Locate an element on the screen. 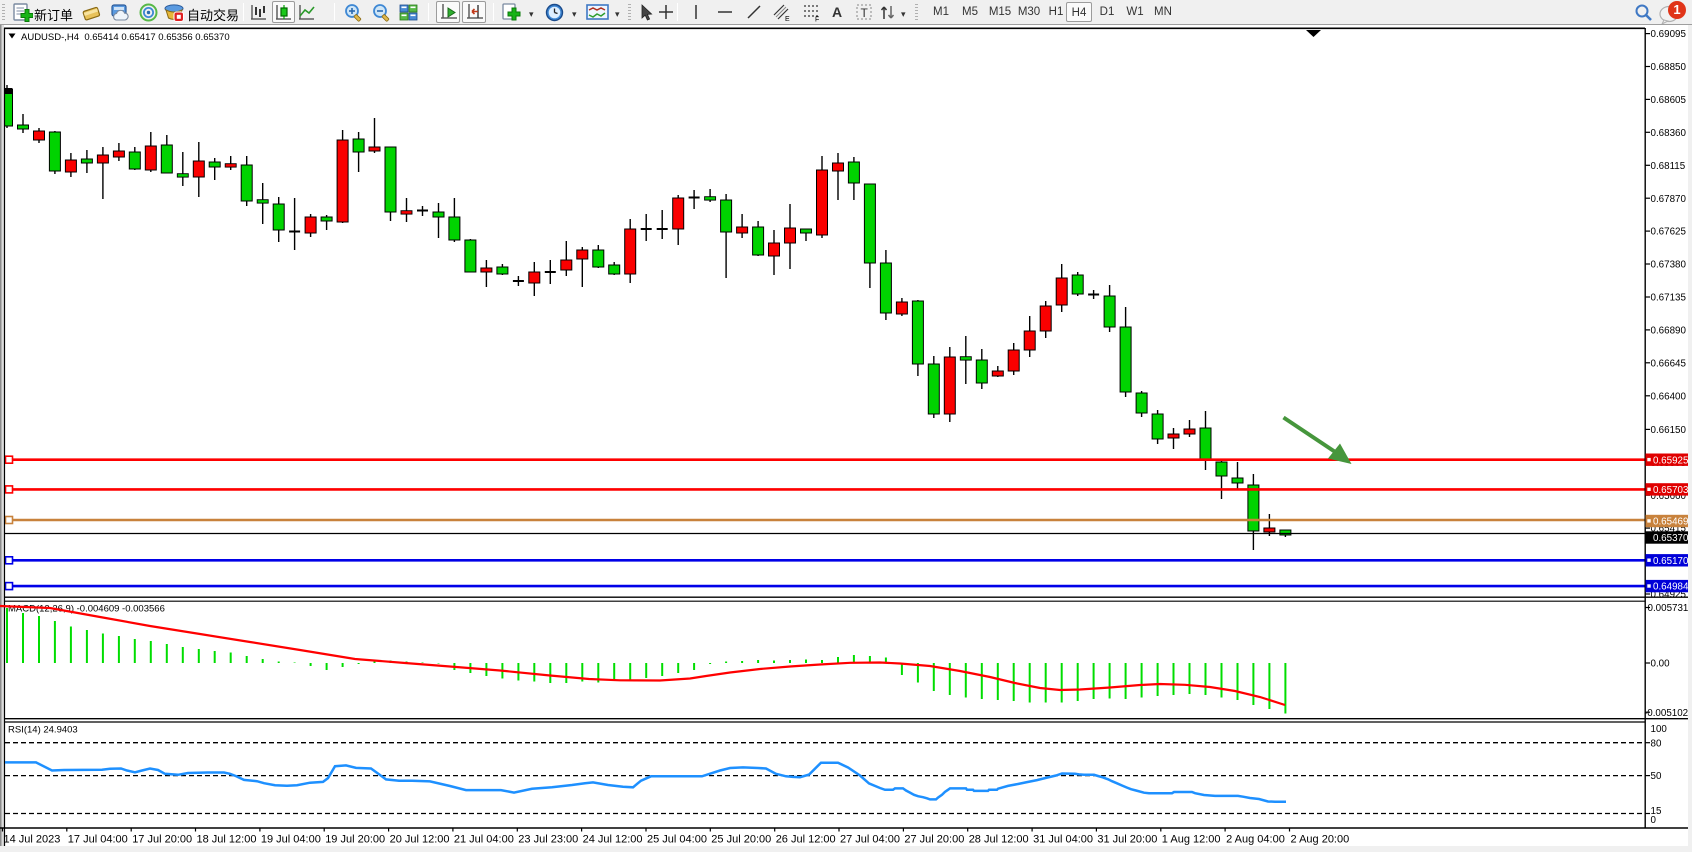 The image size is (1692, 857). svg-text:MACD(12,26,9) -0.004609 -0.003: MACD(12,26,9) -0.004609 -0.003566 is located at coordinates (86, 609).